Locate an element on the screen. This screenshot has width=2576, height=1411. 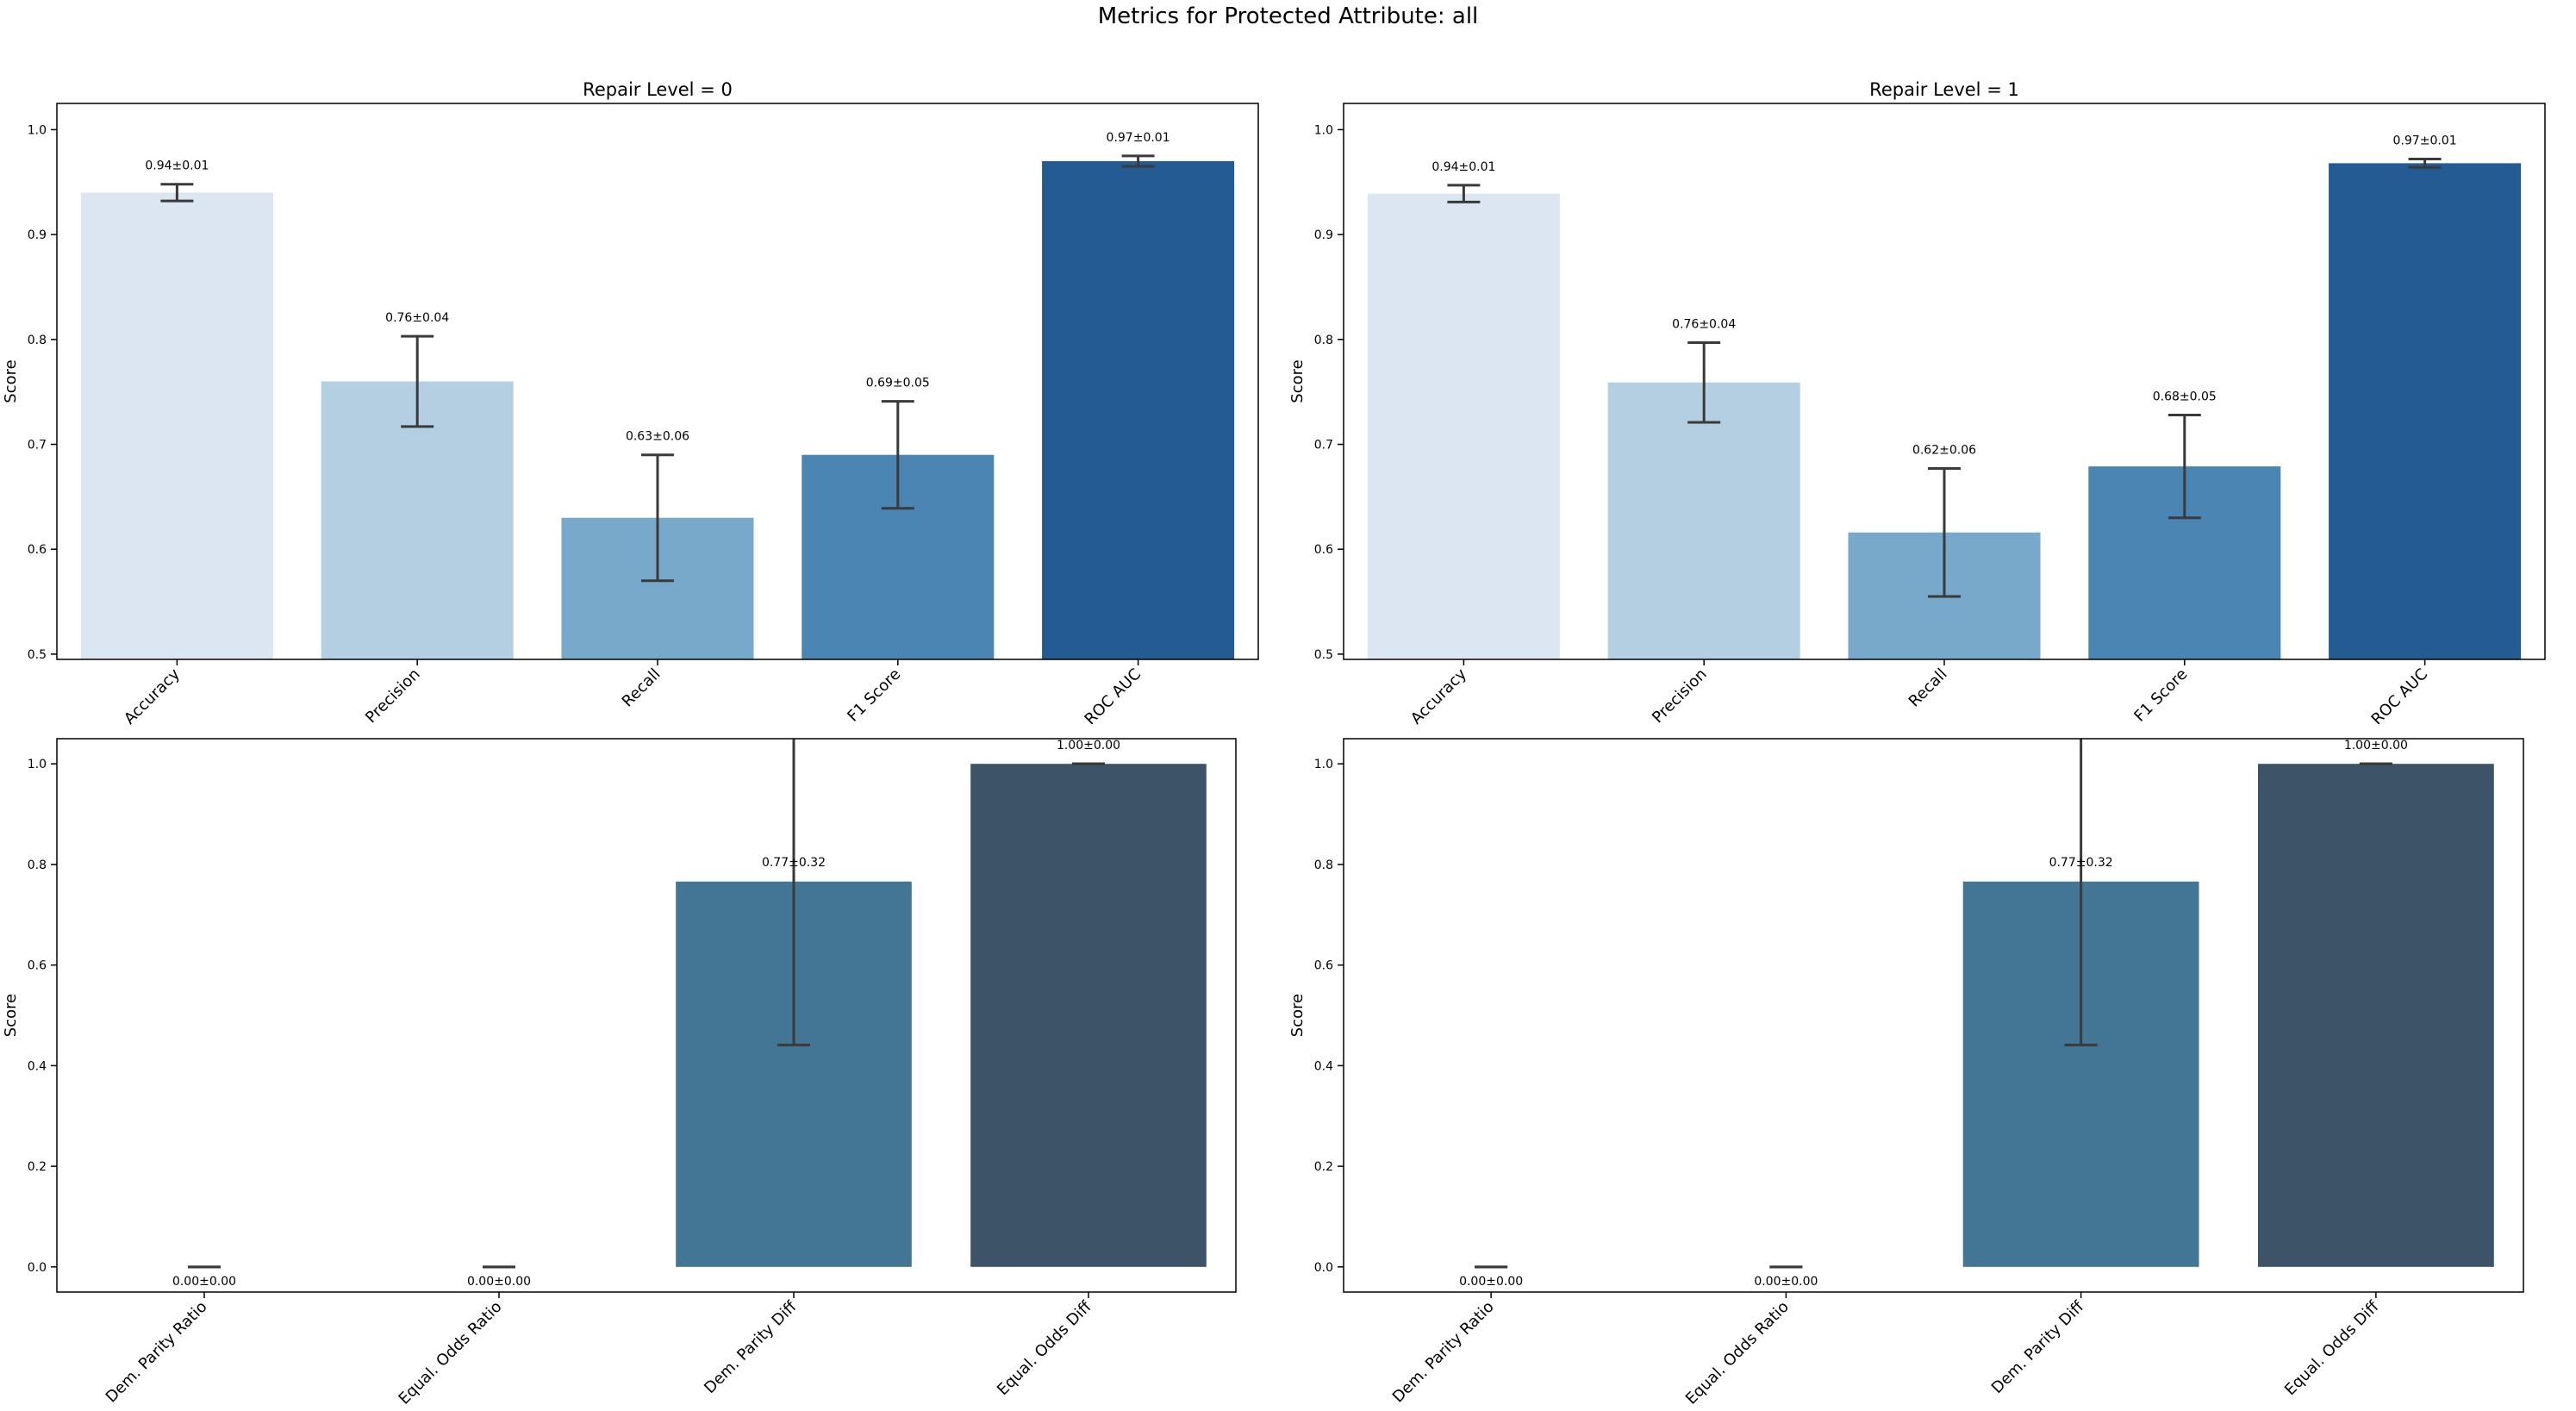
panel-title: Repair Level = 1 is located at coordinates (1944, 89).